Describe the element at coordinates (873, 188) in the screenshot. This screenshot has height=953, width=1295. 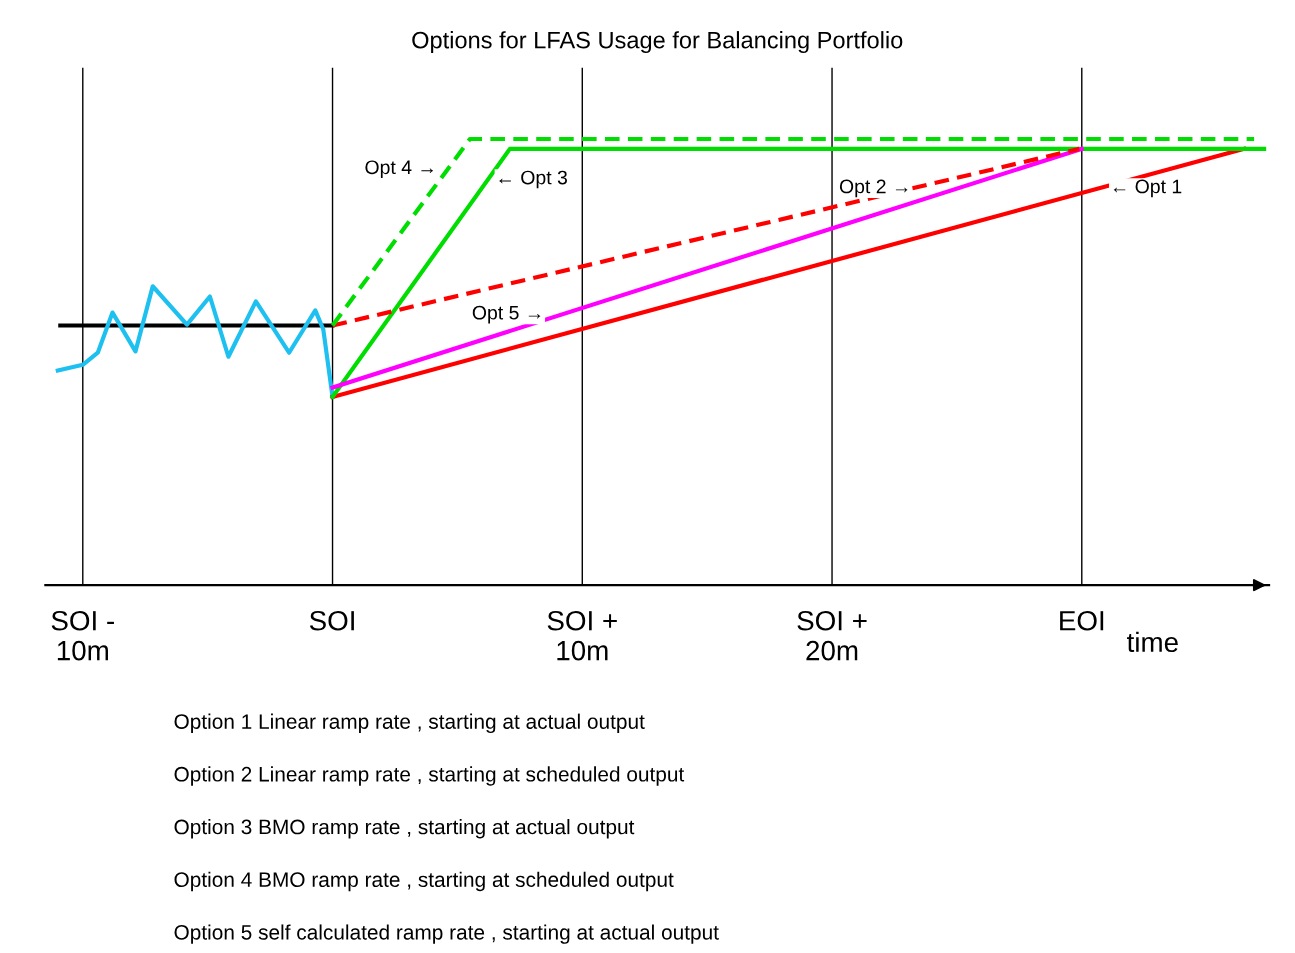
I see `annotation: Opt 2 →` at that location.